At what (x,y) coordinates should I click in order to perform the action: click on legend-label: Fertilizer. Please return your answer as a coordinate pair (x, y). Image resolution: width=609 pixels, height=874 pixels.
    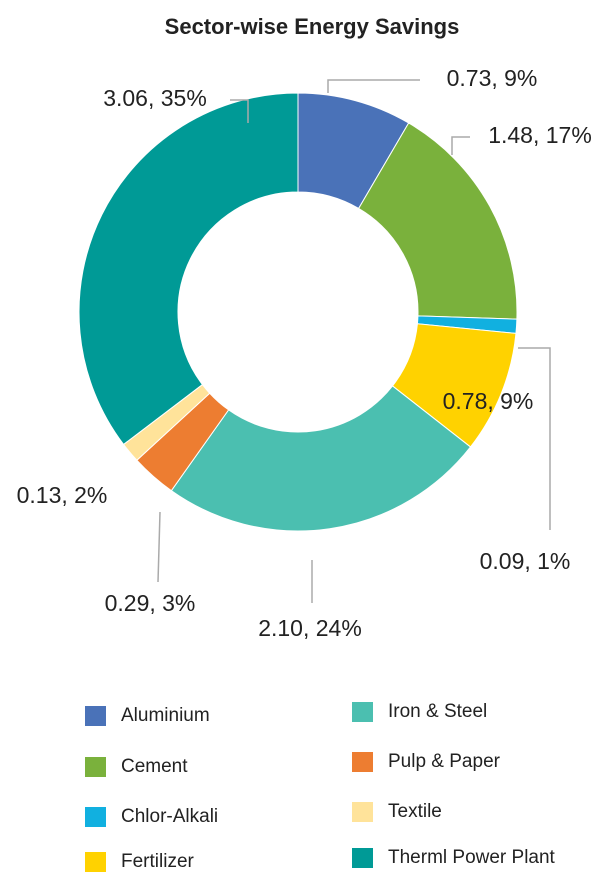
    Looking at the image, I should click on (158, 861).